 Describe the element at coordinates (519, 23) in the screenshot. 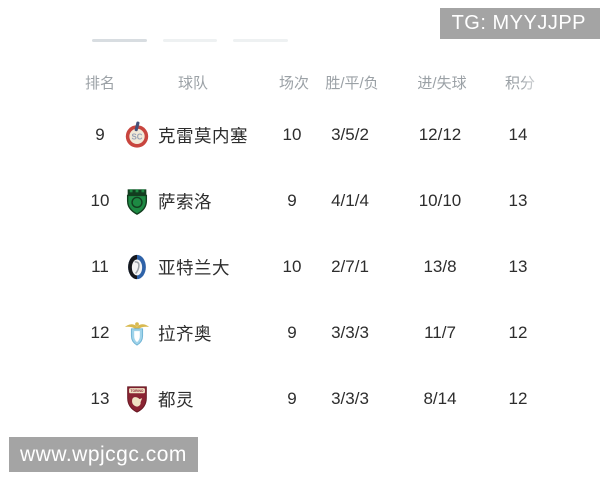

I see `telegram-watermark-badge: TG: MYYJJPP` at that location.